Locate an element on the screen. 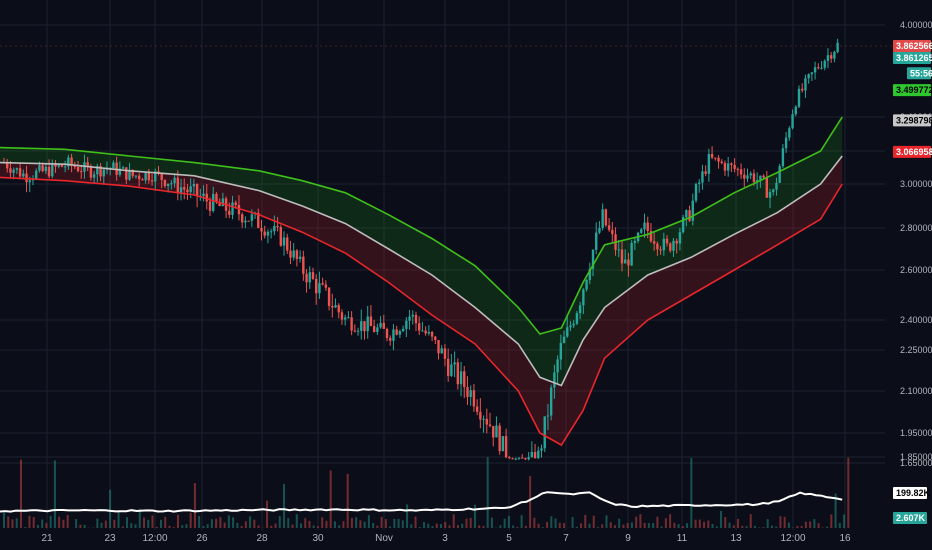 The image size is (932, 550). volume-ma-line is located at coordinates (421, 502).